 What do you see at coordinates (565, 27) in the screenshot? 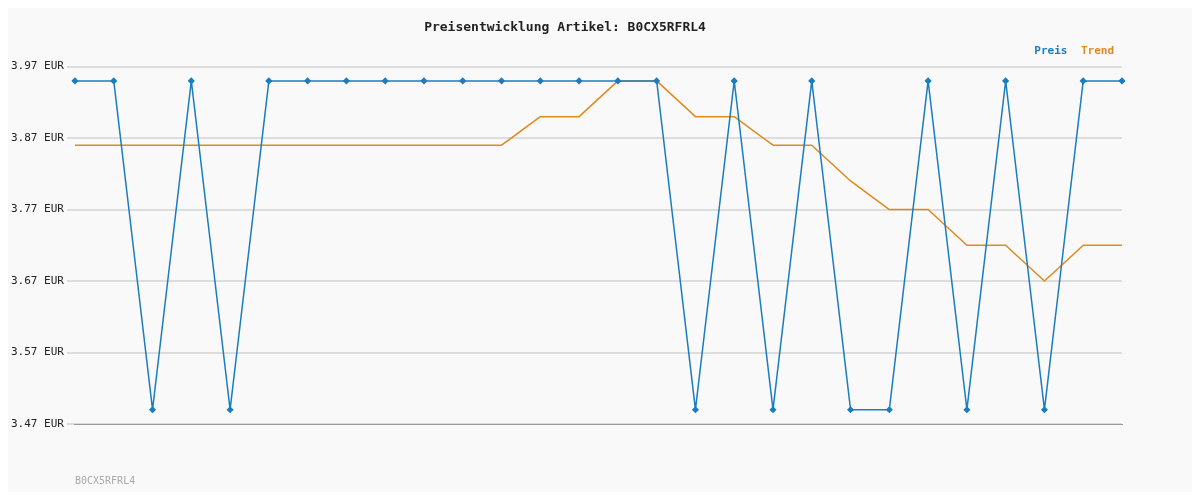
I see `chart-title: Preisentwicklung Artikel: B0CX5RFRL4` at bounding box center [565, 27].